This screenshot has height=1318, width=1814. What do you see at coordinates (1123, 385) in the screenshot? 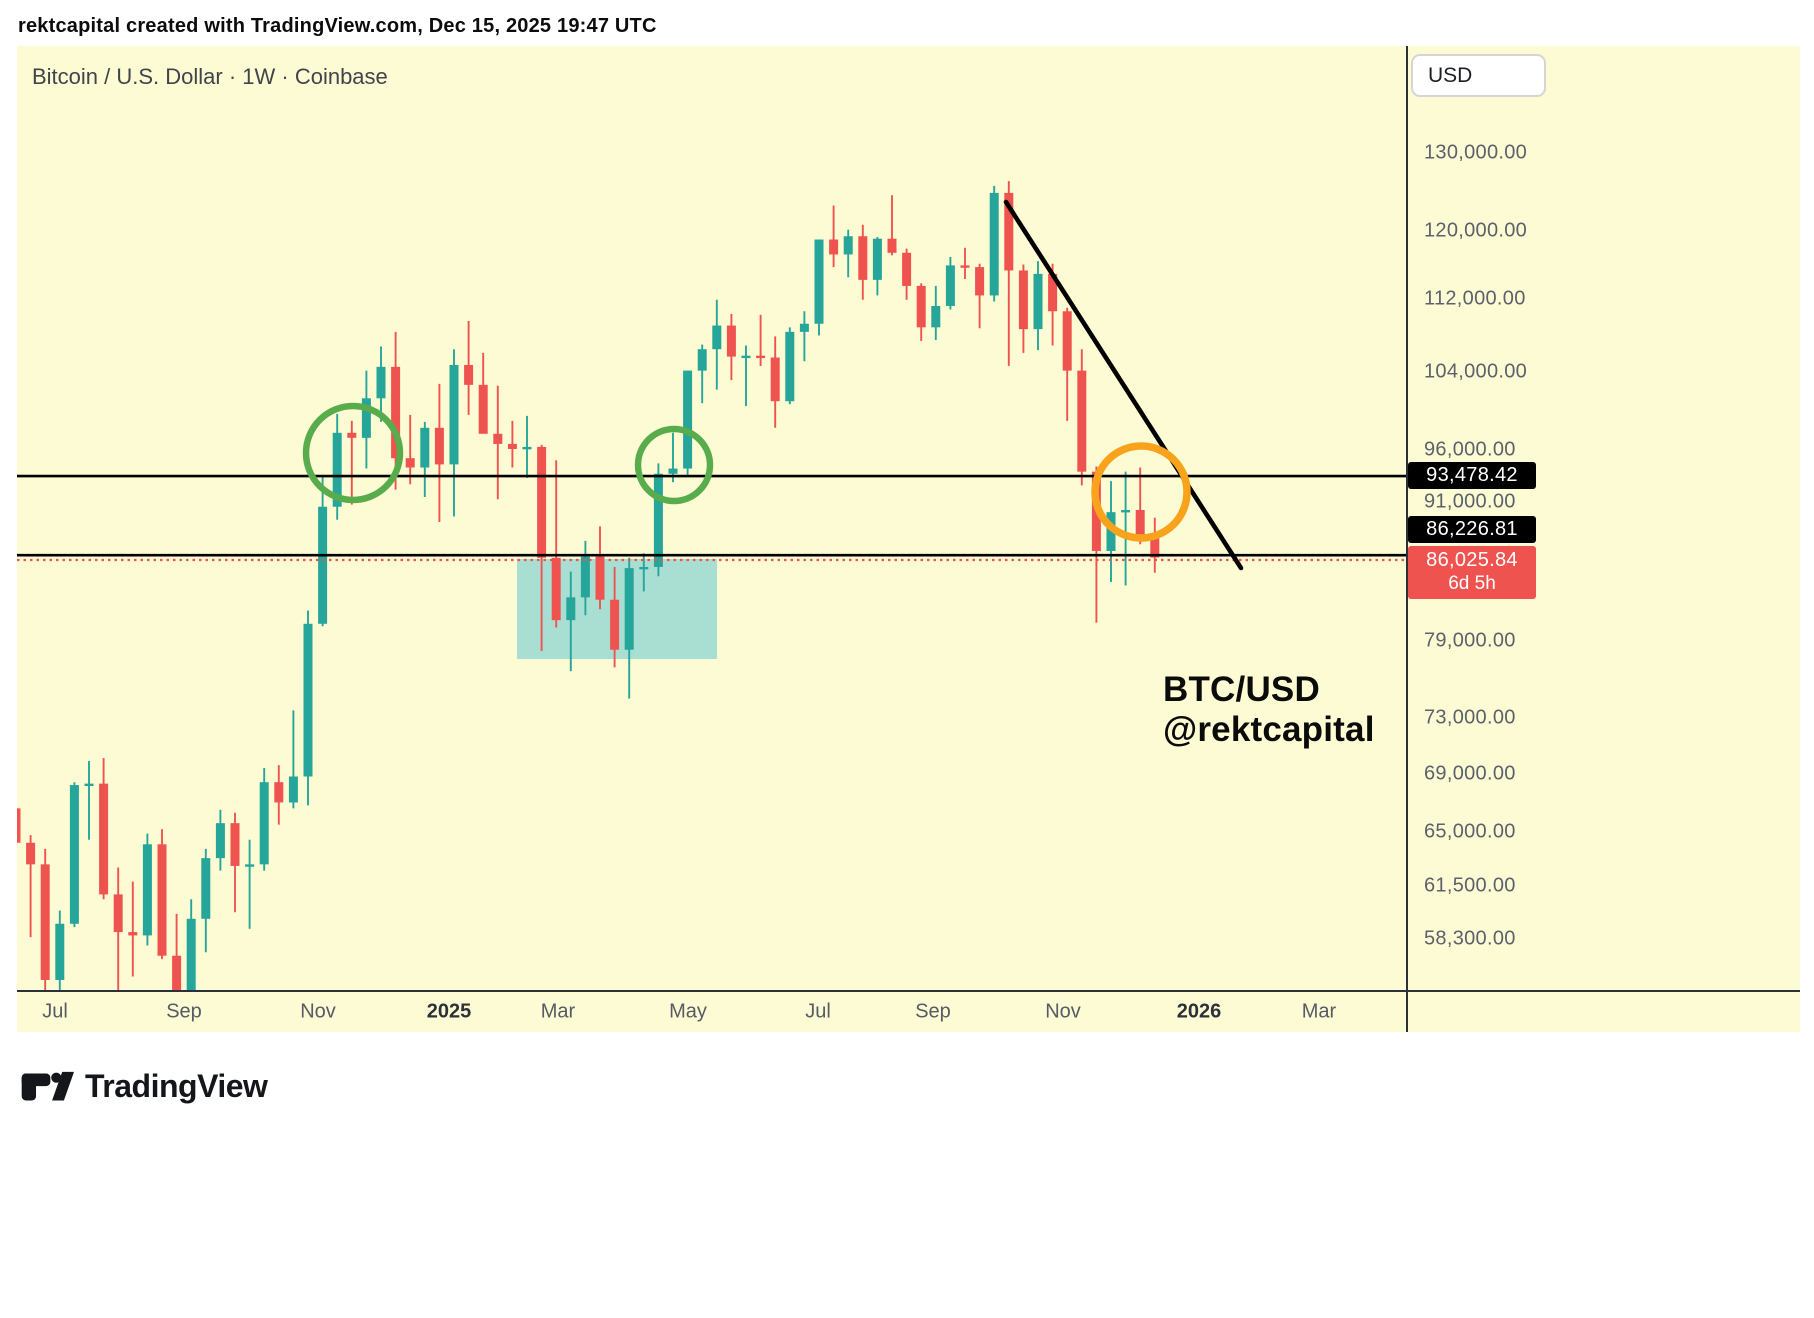
I see `downtrend-line` at bounding box center [1123, 385].